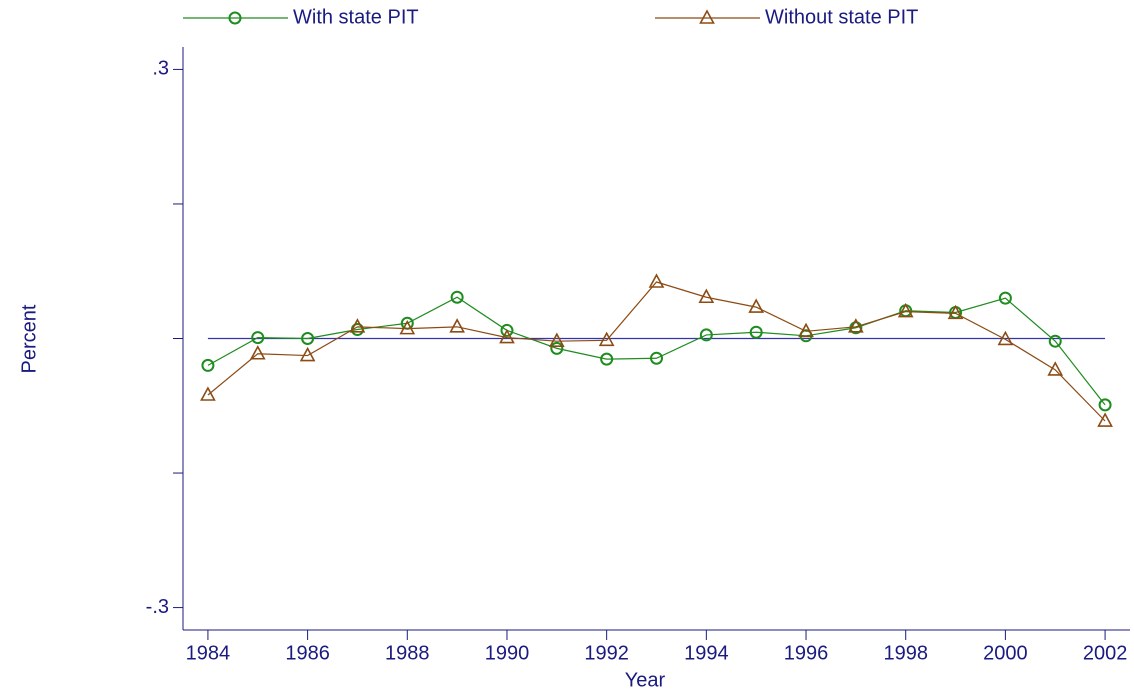  Describe the element at coordinates (160, 69) in the screenshot. I see `y-tick-label: .3` at that location.